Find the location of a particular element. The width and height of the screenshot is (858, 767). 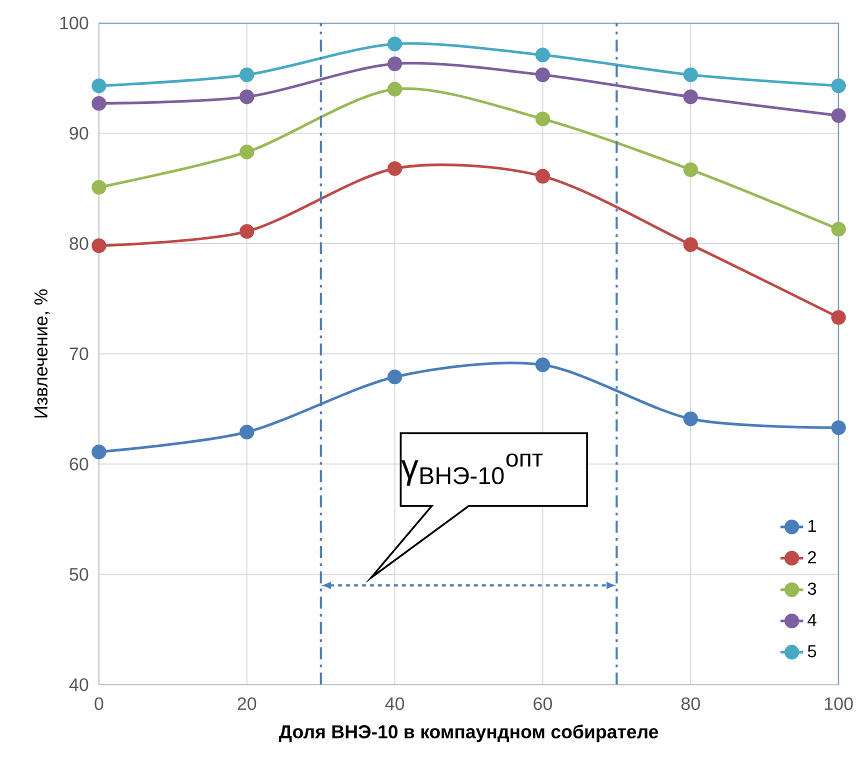

y-tick-label: 80 is located at coordinates (79, 243).